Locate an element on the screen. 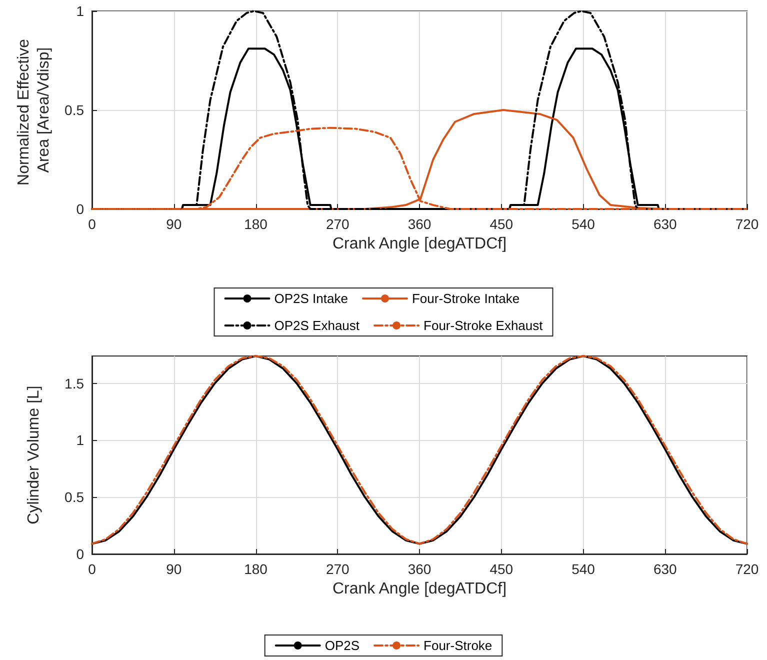  legend-label: Four-Stroke Intake is located at coordinates (466, 298).